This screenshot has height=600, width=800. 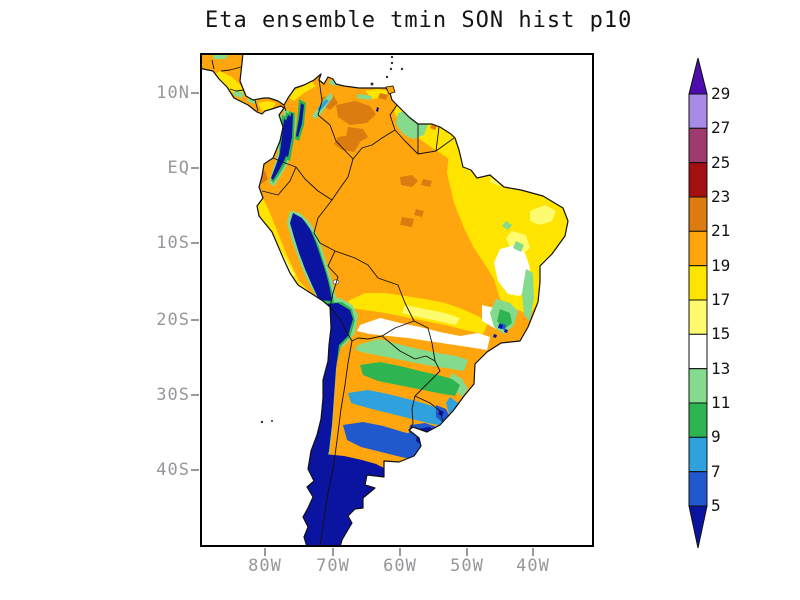 I want to click on colorbar-label-5: 5, so click(x=716, y=505).